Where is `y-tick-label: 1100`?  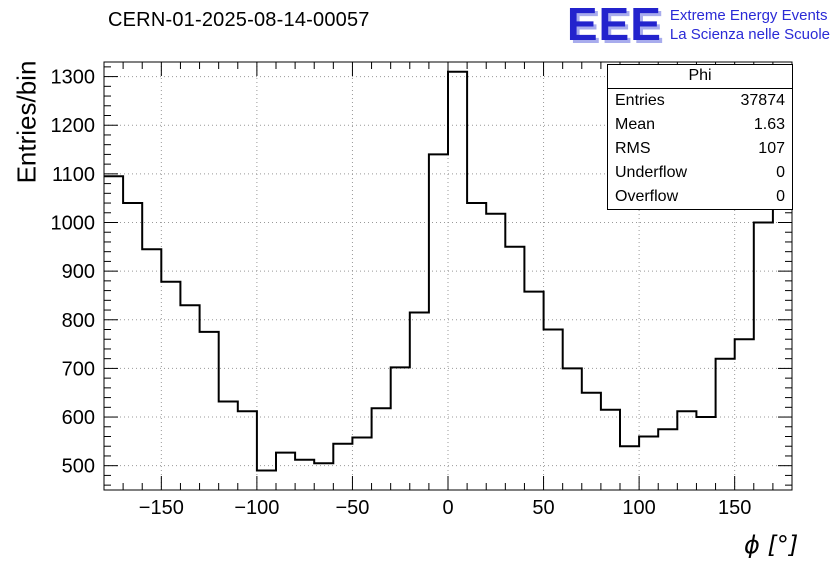 y-tick-label: 1100 is located at coordinates (73, 175).